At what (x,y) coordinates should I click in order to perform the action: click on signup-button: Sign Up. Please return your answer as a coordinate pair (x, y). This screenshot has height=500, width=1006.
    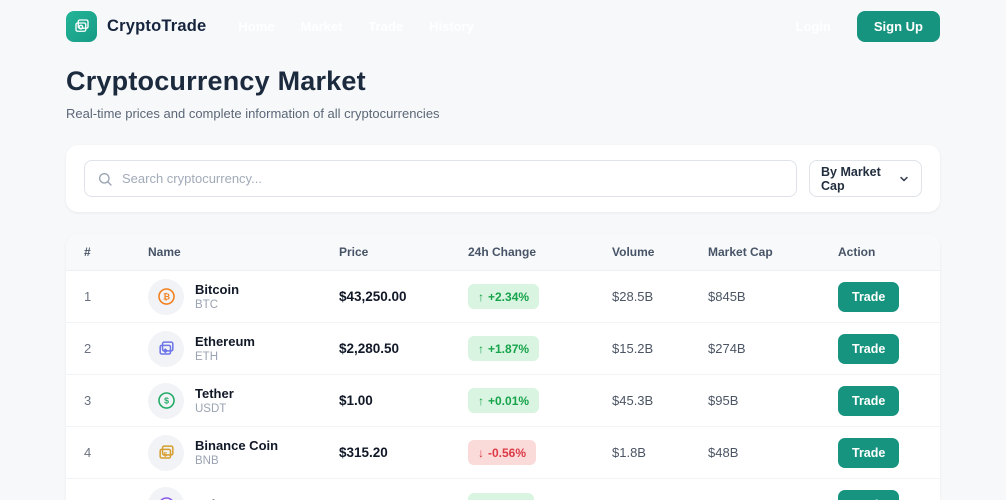
    Looking at the image, I should click on (898, 26).